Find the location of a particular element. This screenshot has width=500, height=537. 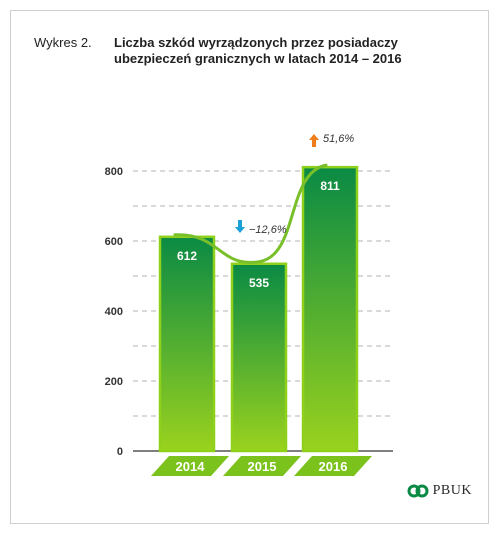

trend-line is located at coordinates (250, 213).